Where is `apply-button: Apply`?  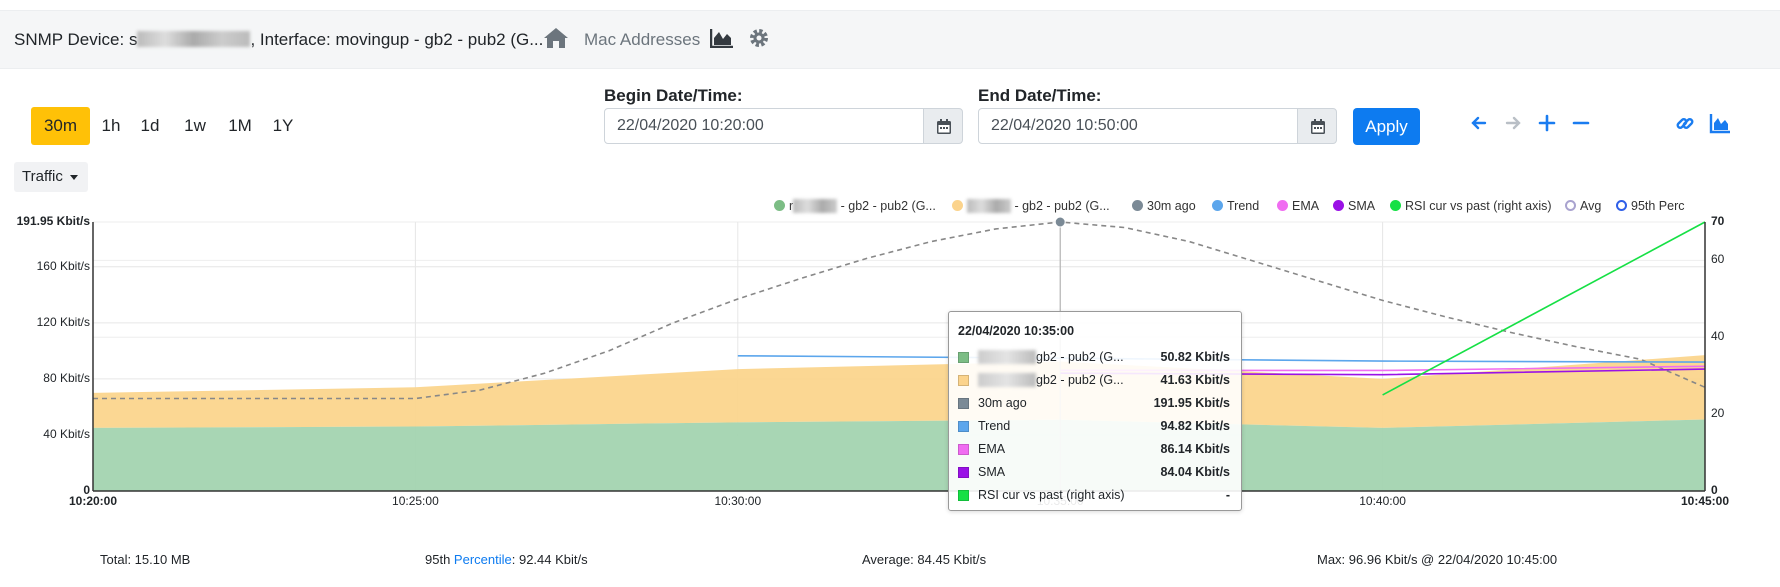 apply-button: Apply is located at coordinates (1386, 126).